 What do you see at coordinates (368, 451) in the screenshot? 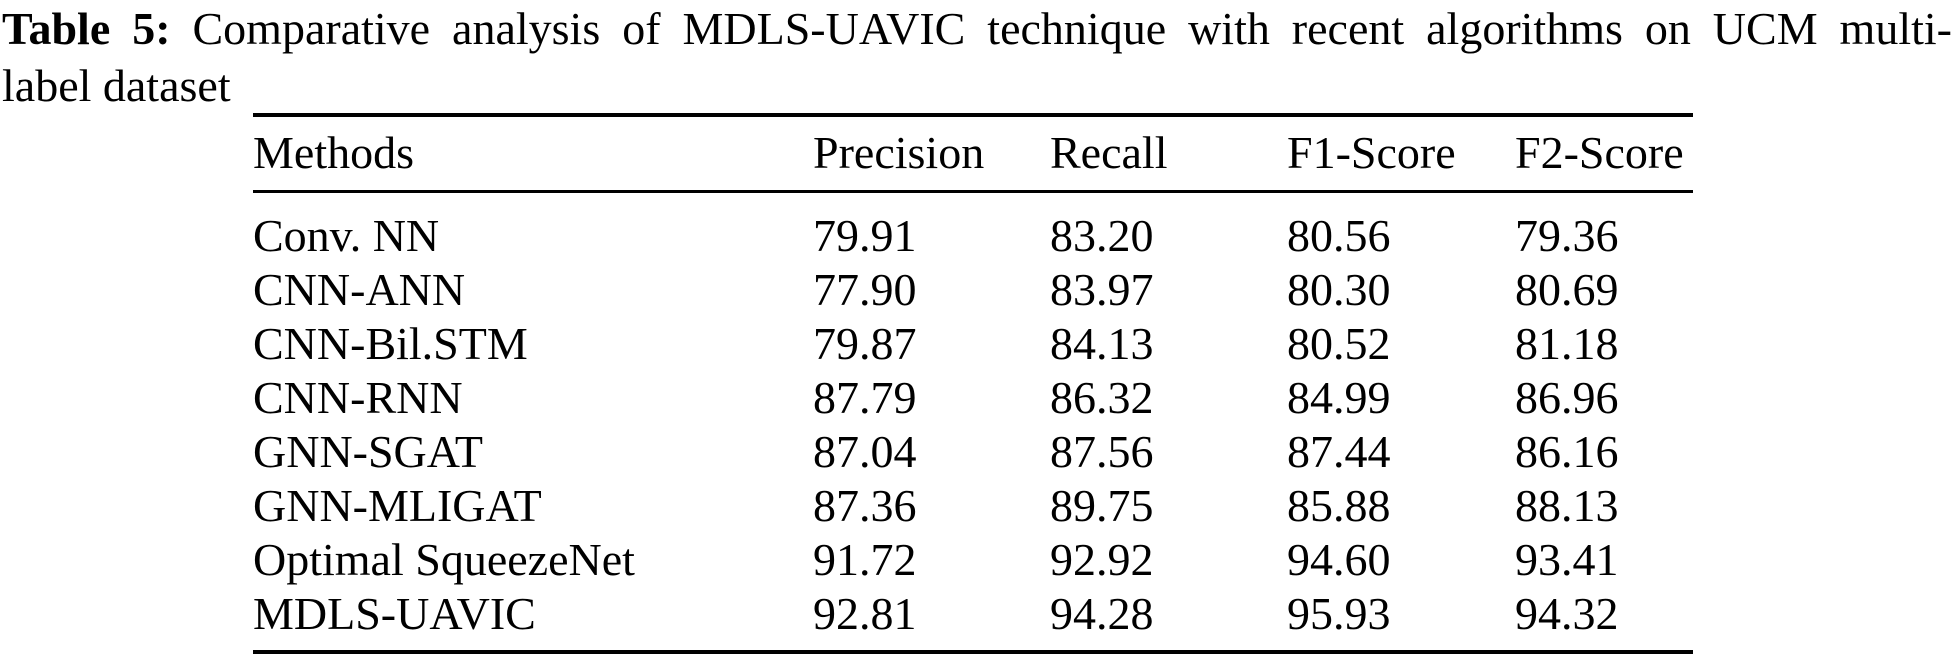
I see `method-name: GNN-SGAT` at bounding box center [368, 451].